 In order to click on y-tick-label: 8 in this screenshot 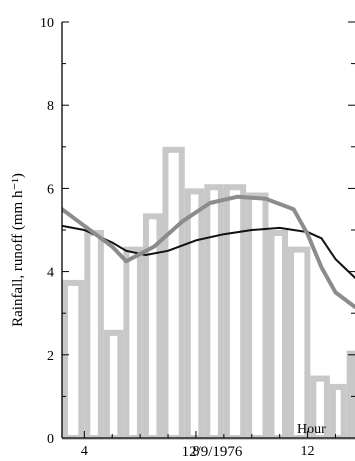, I will do `click(50, 106)`.